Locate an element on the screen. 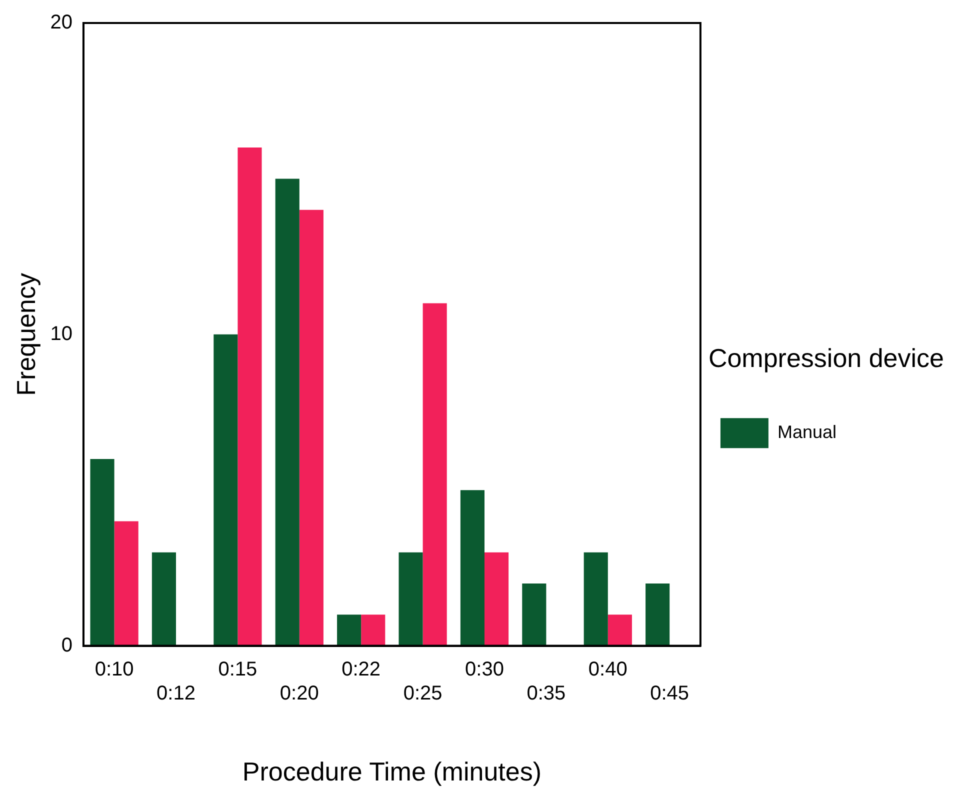 The height and width of the screenshot is (806, 971). y-tick-label: 0 is located at coordinates (66, 645).